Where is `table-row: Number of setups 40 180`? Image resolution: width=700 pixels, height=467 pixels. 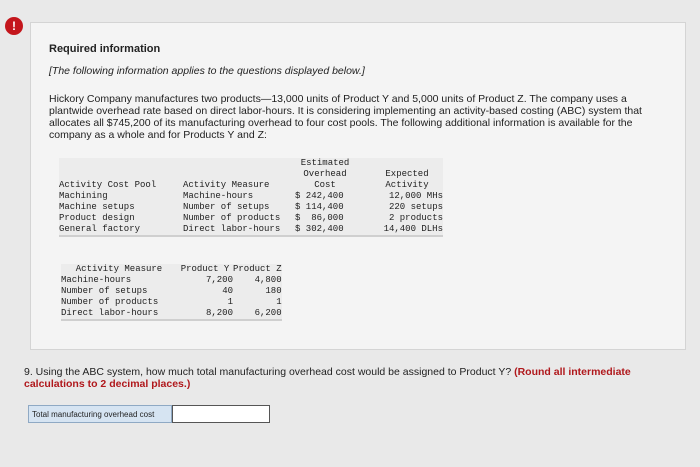 table-row: Number of setups 40 180 is located at coordinates (171, 291).